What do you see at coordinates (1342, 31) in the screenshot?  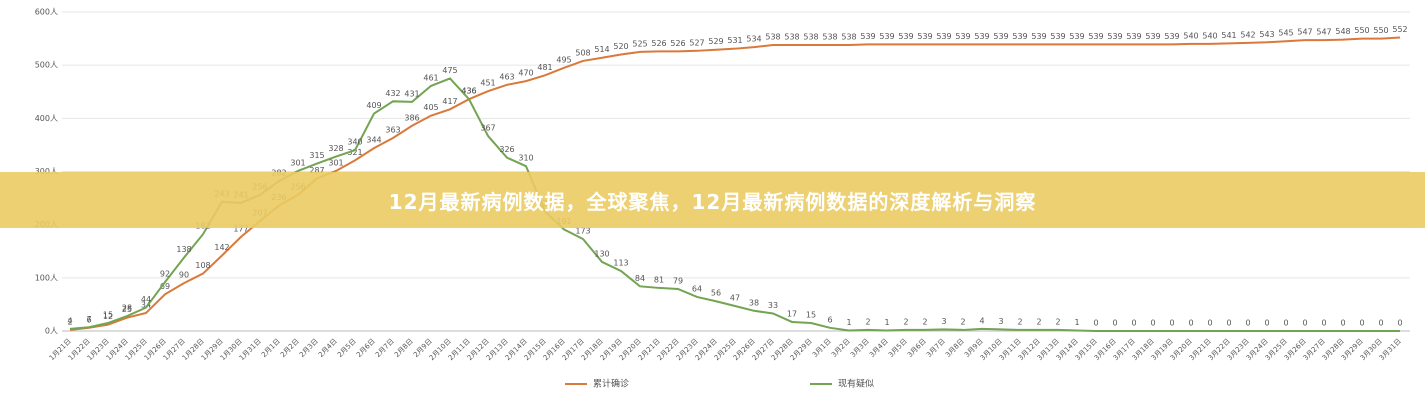 I see `data-label: 548` at bounding box center [1342, 31].